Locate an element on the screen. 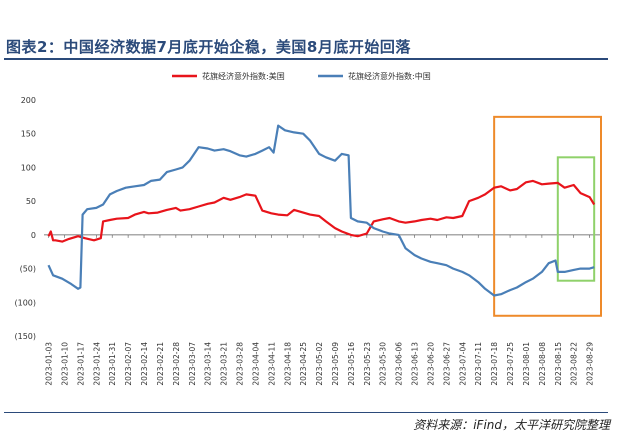 Image resolution: width=634 pixels, height=444 pixels. source-note: 资料来源：iFind，太平洋研究院整理 is located at coordinates (511, 425).